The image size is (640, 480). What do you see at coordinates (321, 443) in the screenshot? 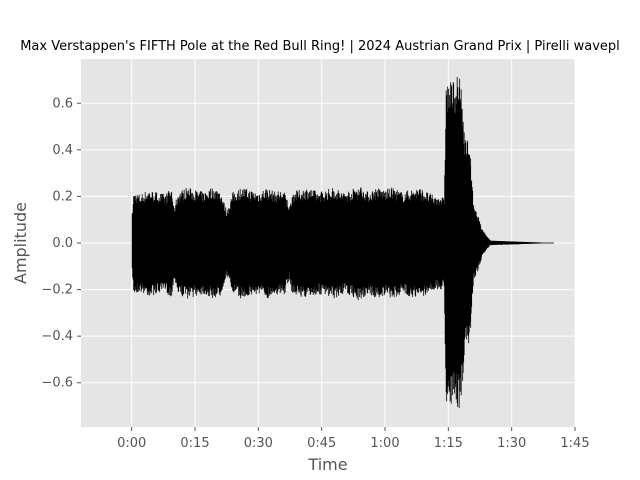
I see `x-tick-label: 0:45` at bounding box center [321, 443].